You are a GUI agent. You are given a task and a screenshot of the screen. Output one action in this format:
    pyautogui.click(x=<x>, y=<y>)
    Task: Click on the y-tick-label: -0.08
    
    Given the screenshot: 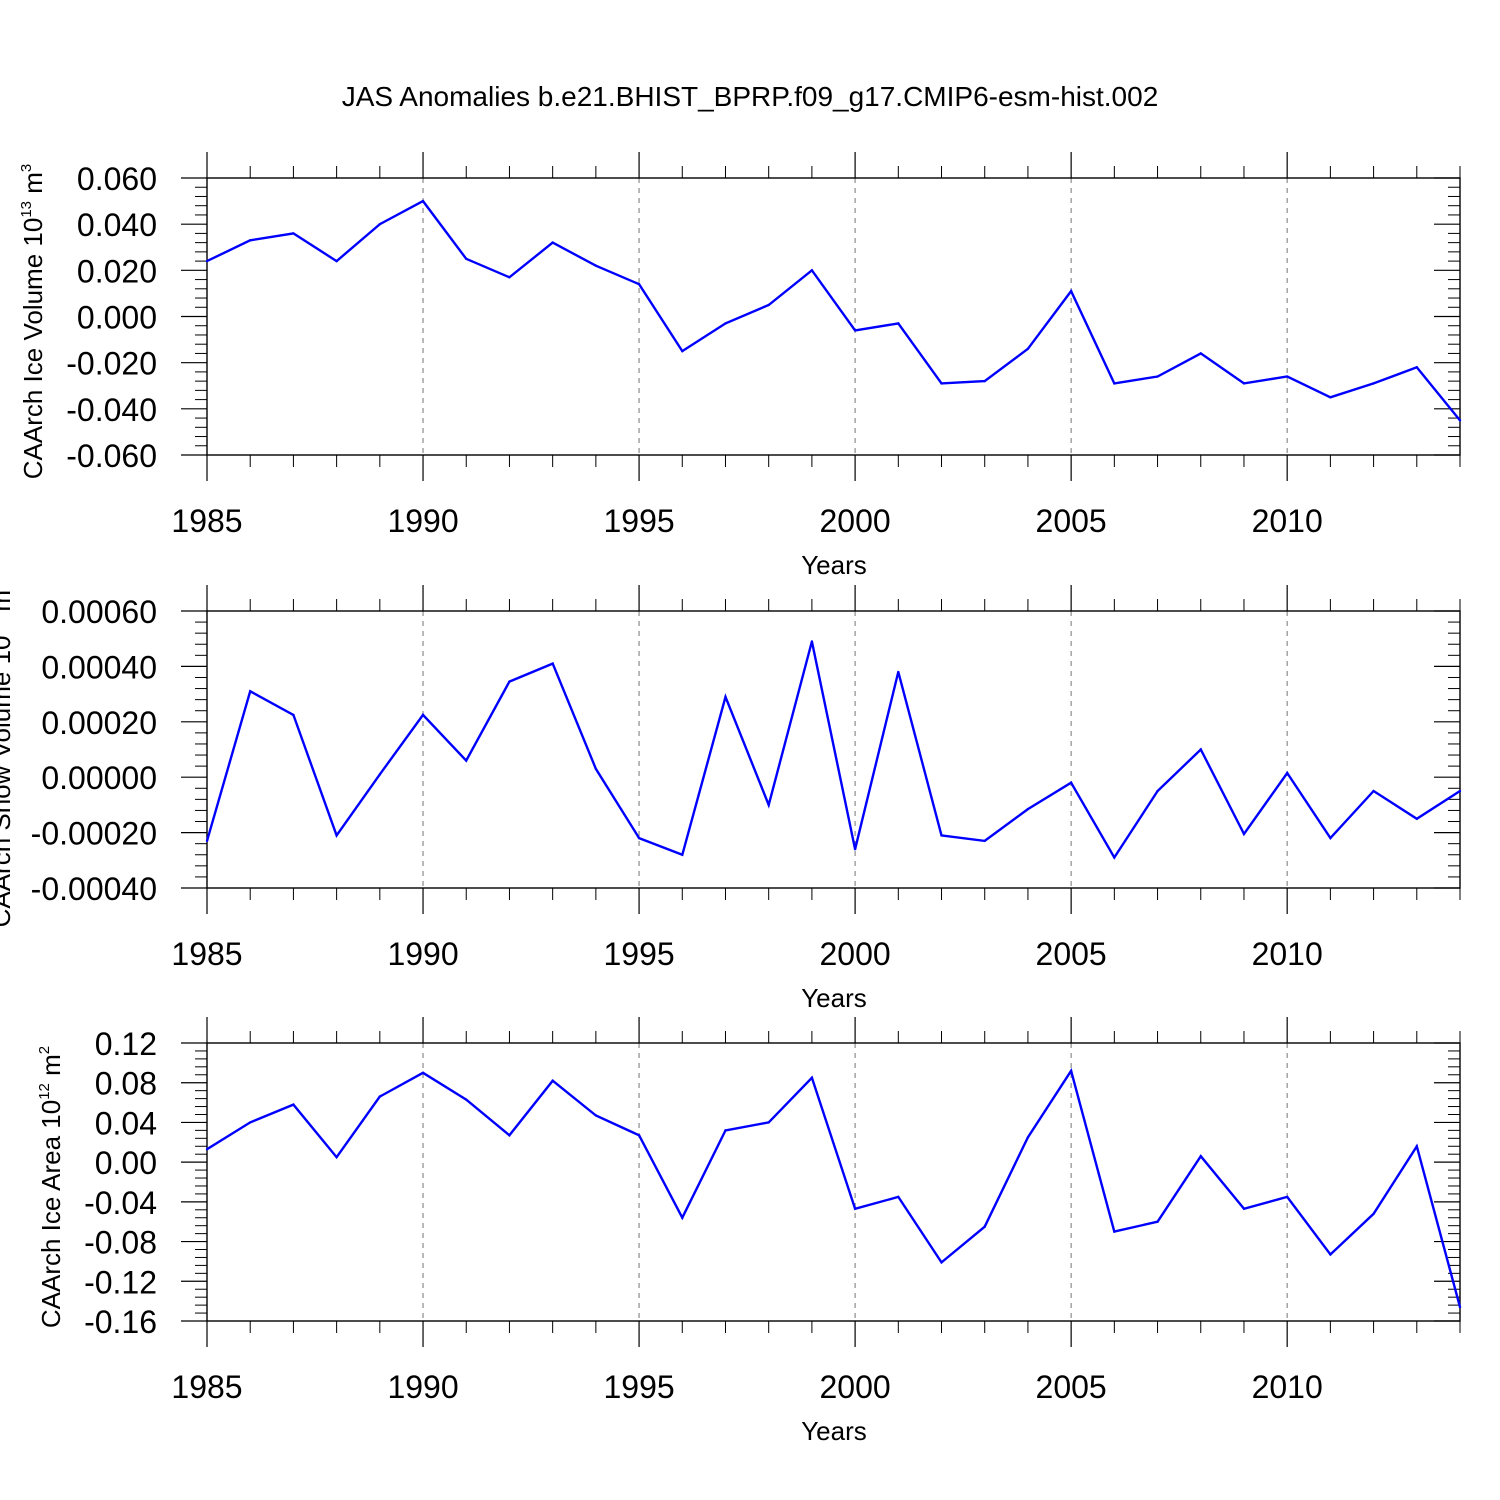 What is the action you would take?
    pyautogui.click(x=120, y=1243)
    